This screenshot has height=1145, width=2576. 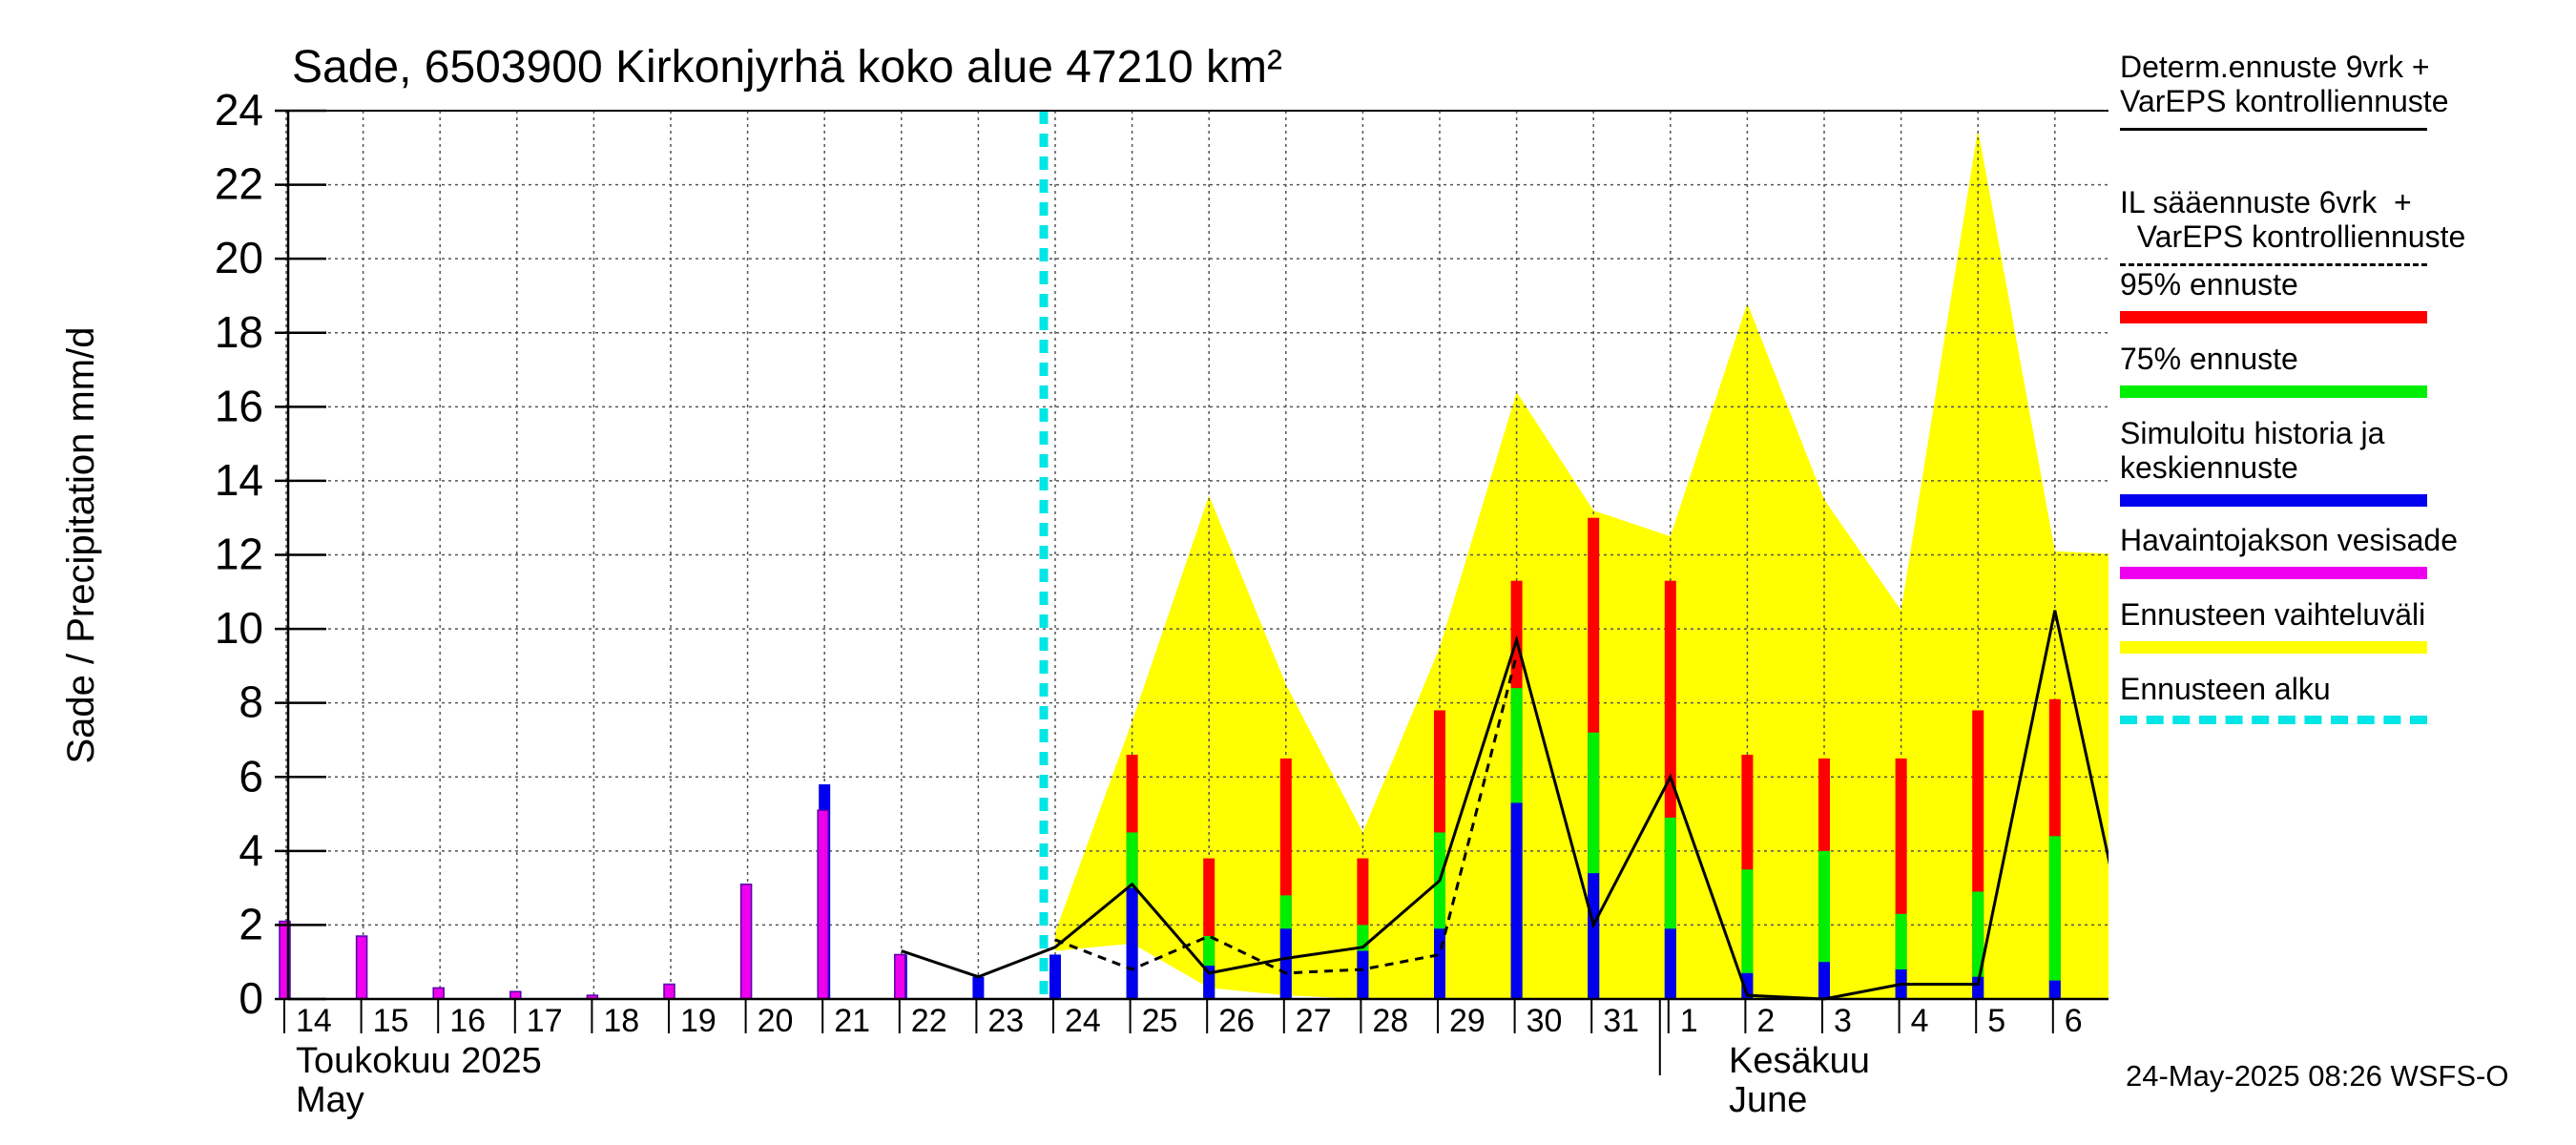 I want to click on y-tick-label: 12, so click(x=239, y=555).